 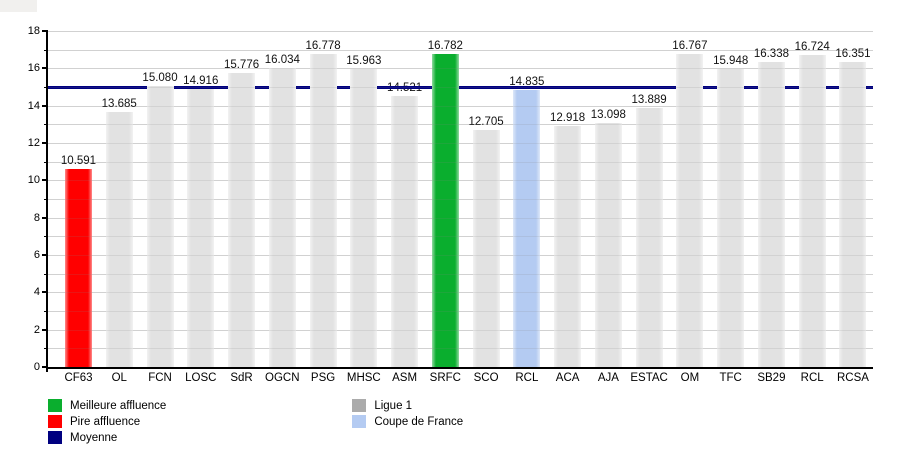 What do you see at coordinates (33, 105) in the screenshot?
I see `y-tick-label: 14` at bounding box center [33, 105].